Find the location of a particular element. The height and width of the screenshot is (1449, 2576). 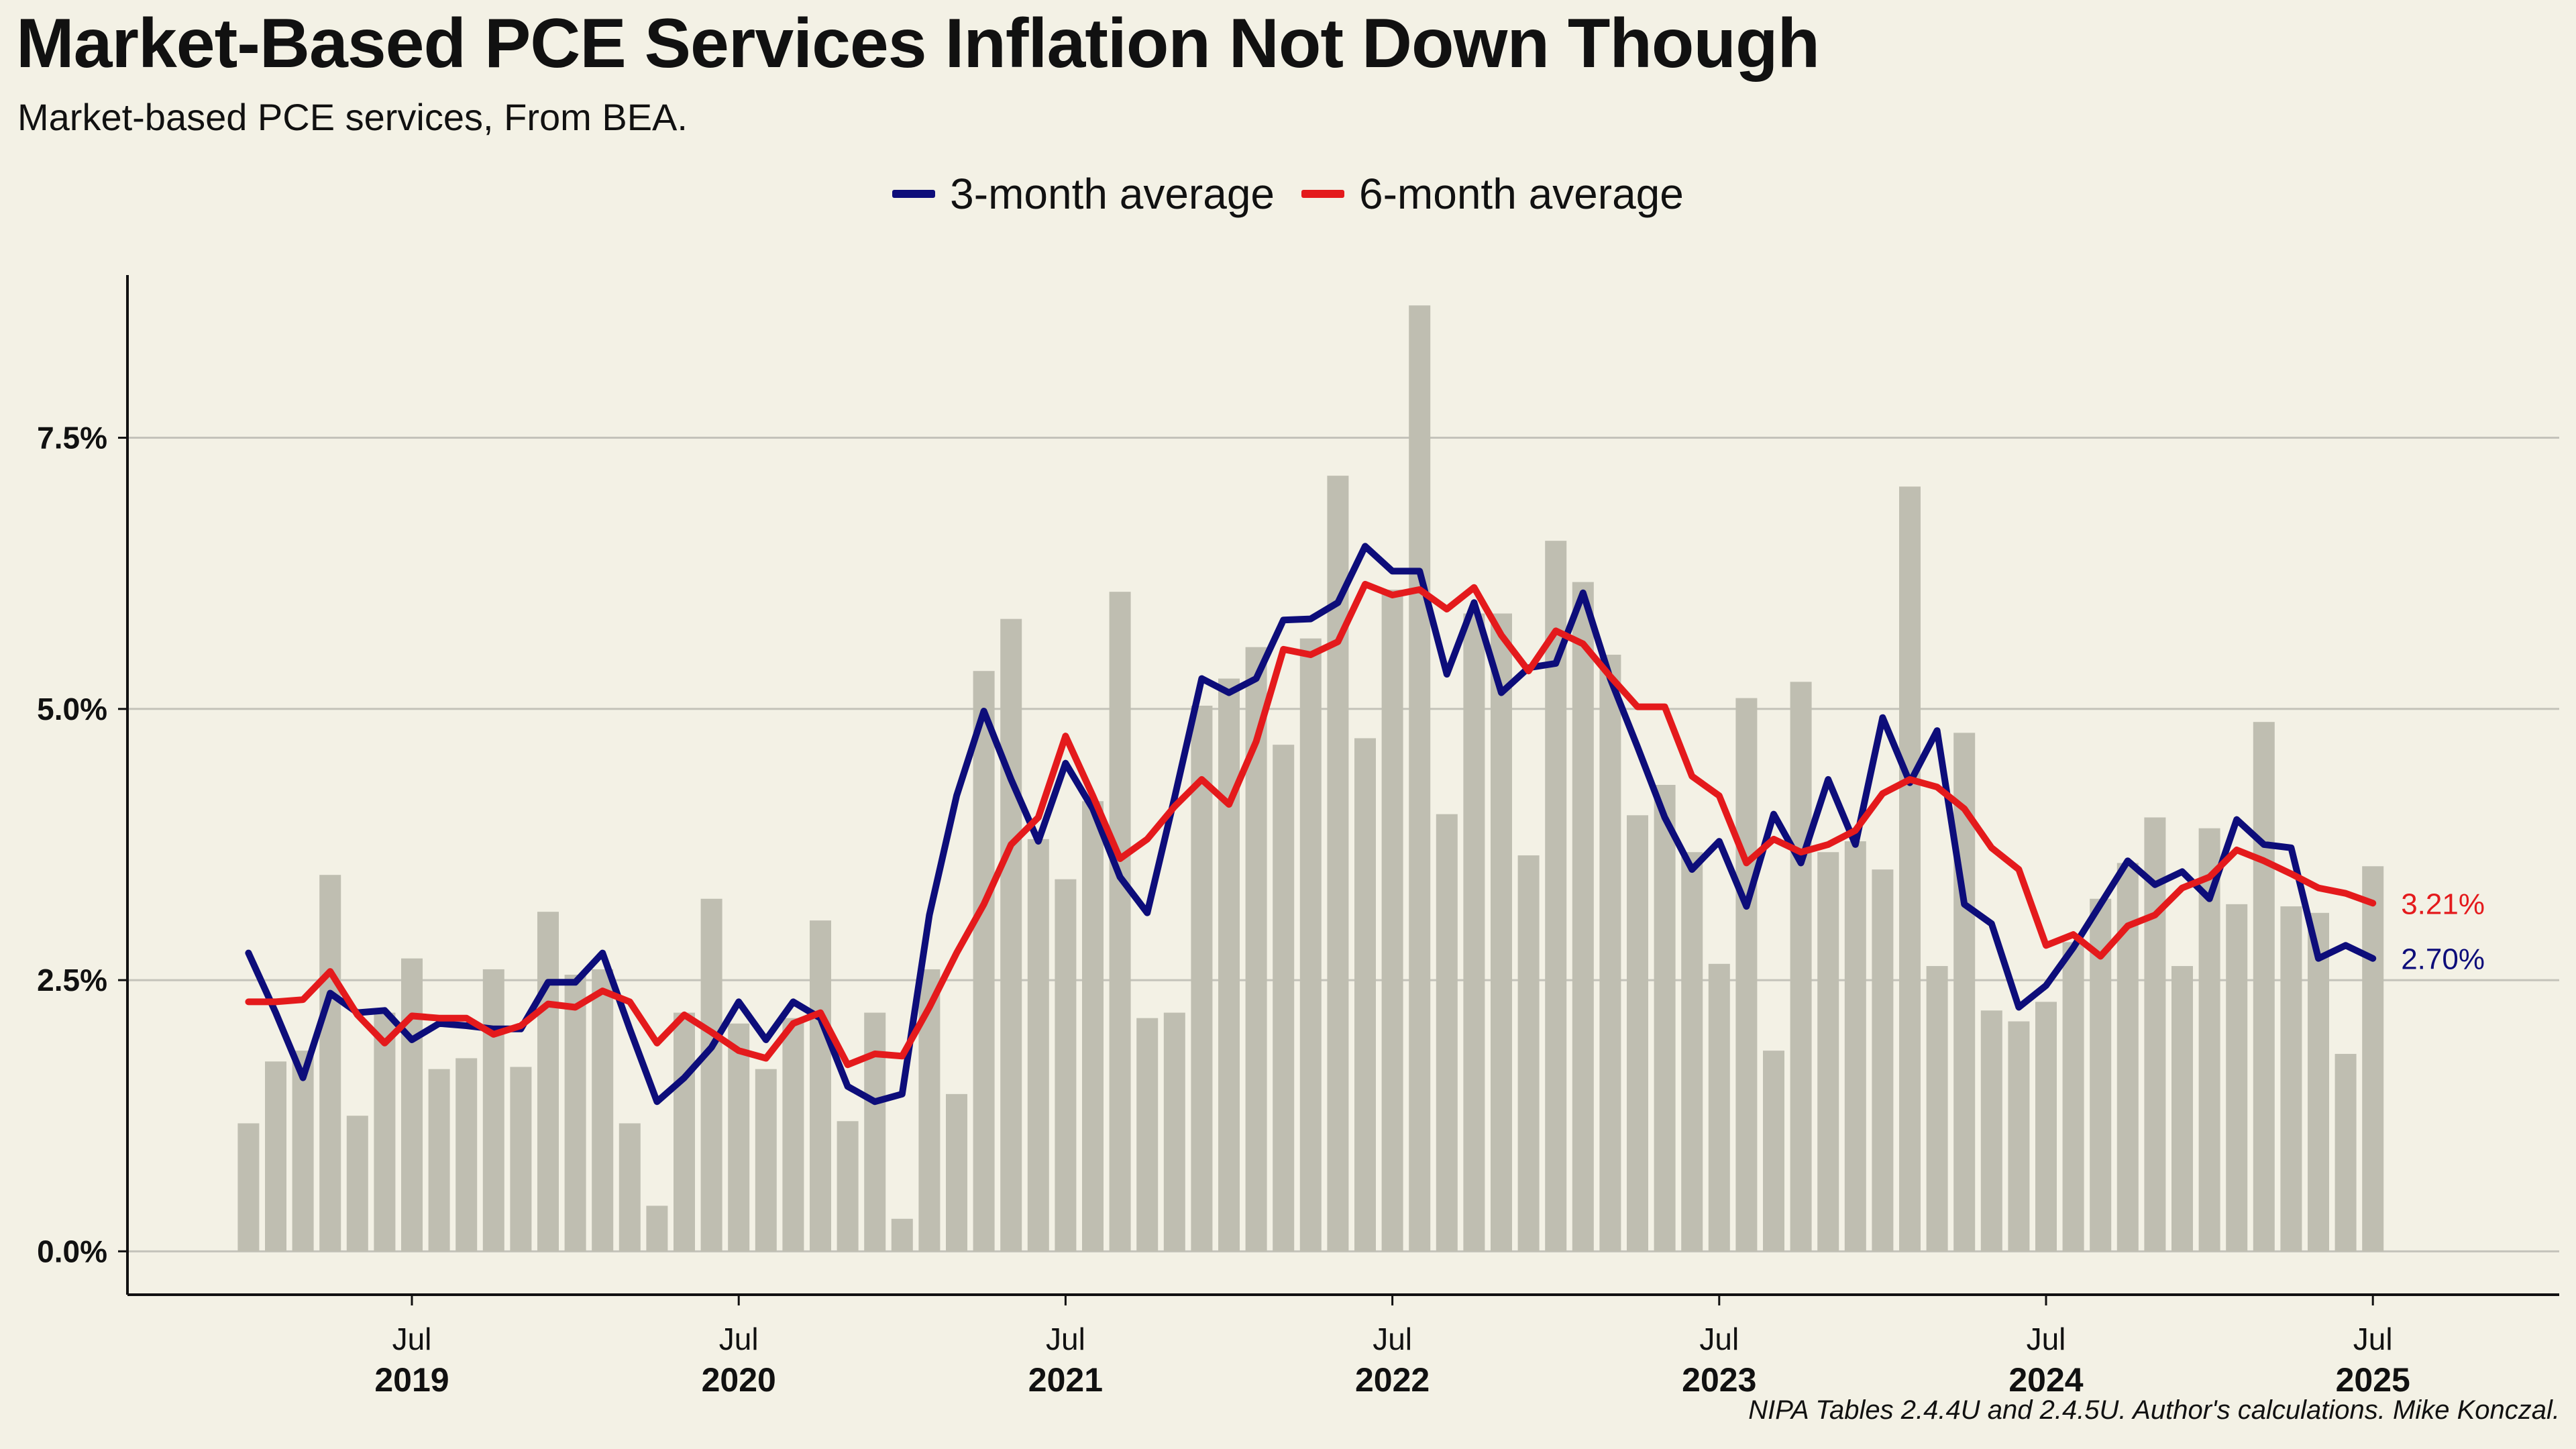

end-label-3-month: 2.70% is located at coordinates (2443, 959).